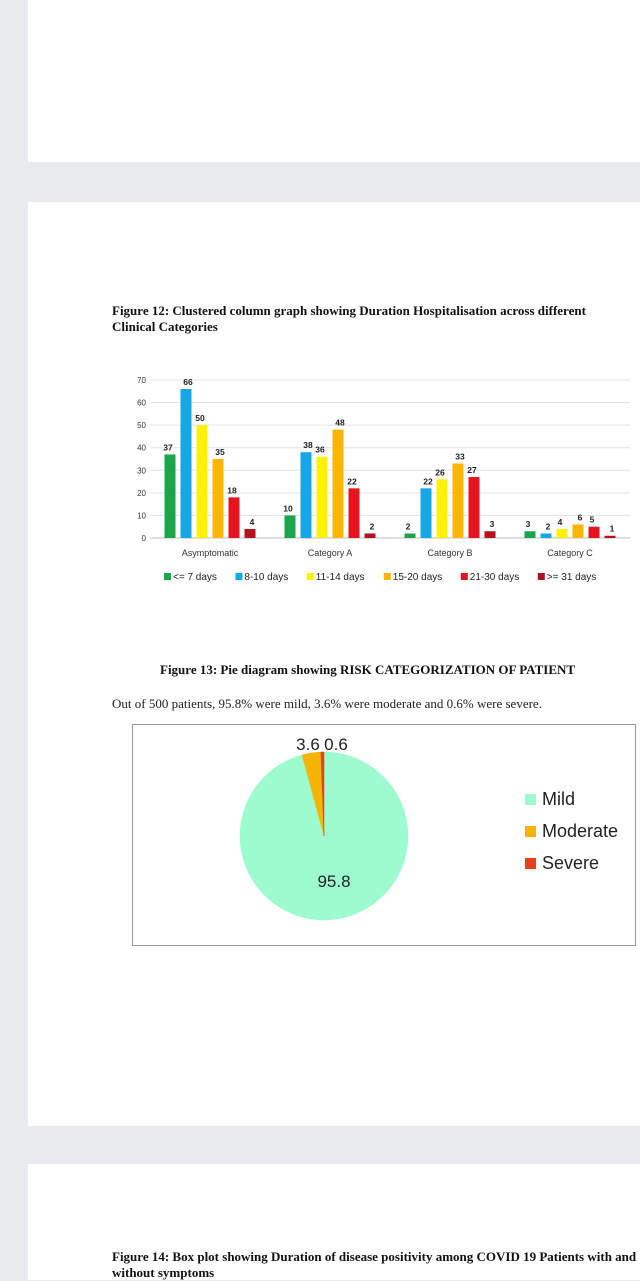  What do you see at coordinates (570, 863) in the screenshot?
I see `legend-label: Severe` at bounding box center [570, 863].